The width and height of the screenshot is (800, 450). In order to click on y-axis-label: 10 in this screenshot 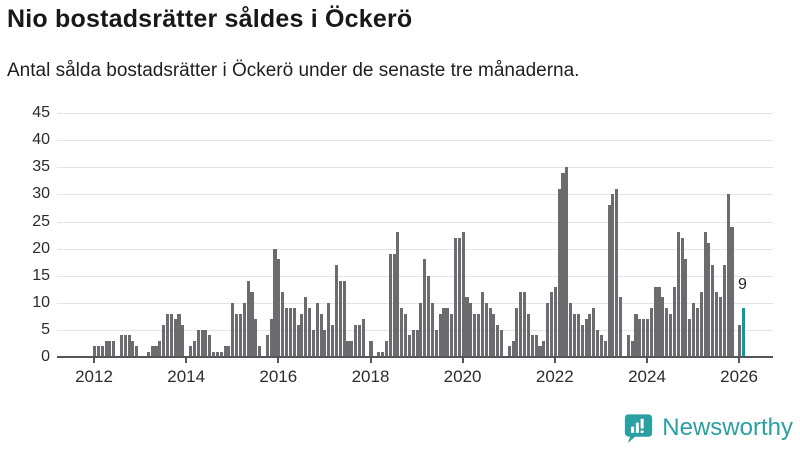, I will do `click(41, 302)`.